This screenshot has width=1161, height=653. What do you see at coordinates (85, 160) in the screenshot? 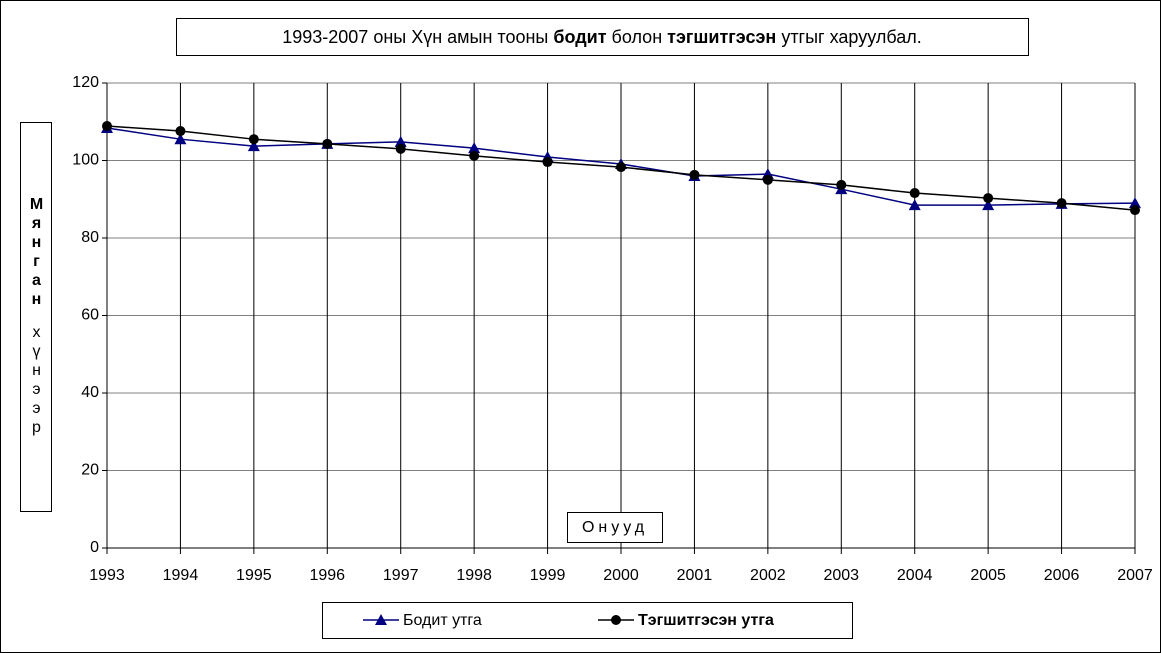
I see `y-tick-label: 100` at bounding box center [85, 160].